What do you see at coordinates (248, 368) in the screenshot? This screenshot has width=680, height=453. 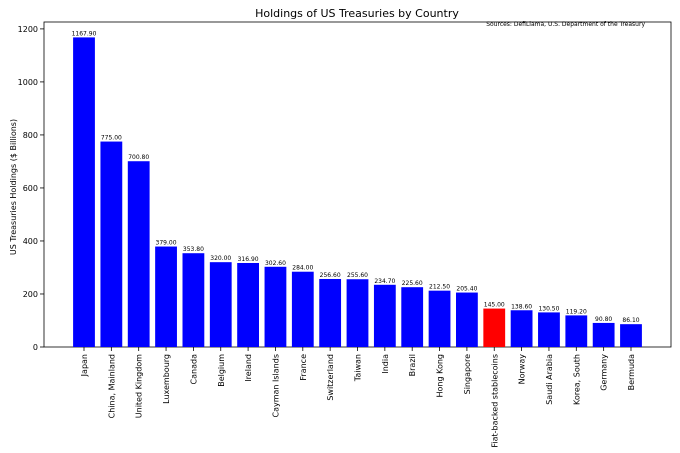 I see `x-tick-label: Ireland` at bounding box center [248, 368].